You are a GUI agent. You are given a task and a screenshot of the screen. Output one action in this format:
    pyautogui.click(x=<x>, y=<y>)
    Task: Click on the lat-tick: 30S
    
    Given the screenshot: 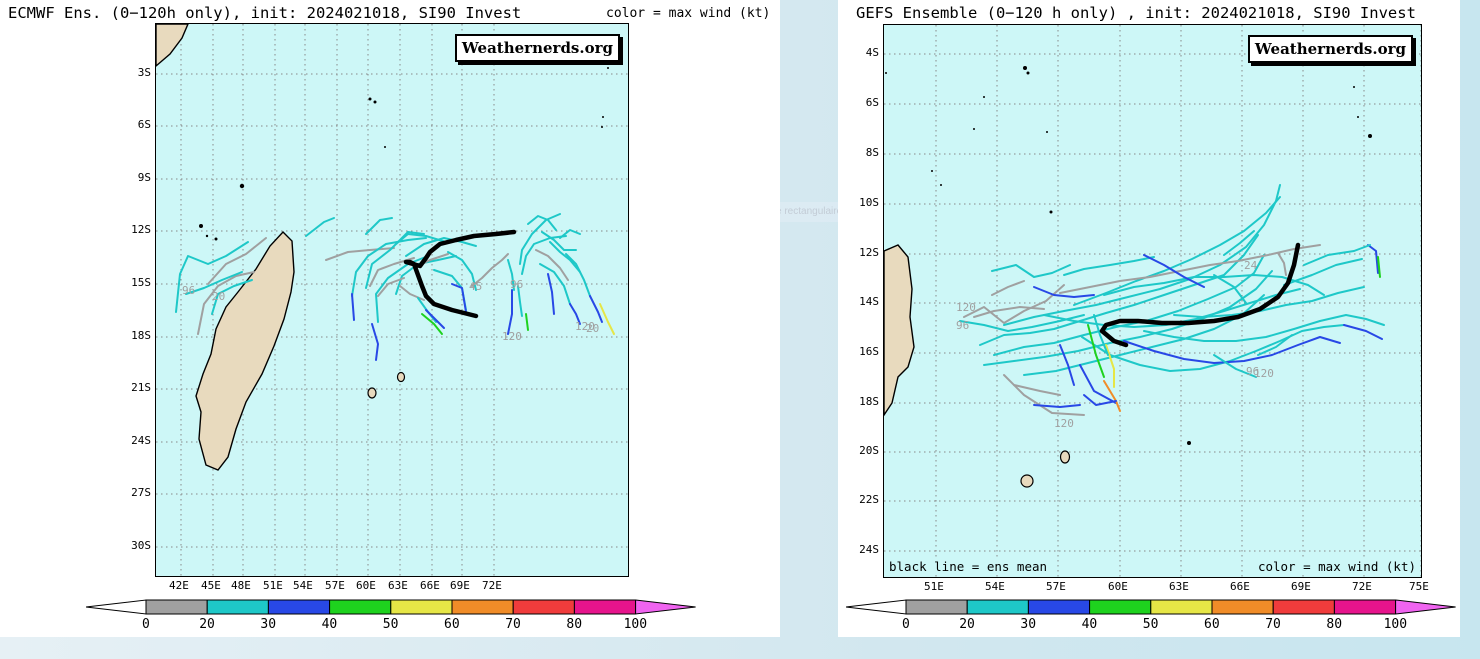 What is the action you would take?
    pyautogui.click(x=141, y=545)
    